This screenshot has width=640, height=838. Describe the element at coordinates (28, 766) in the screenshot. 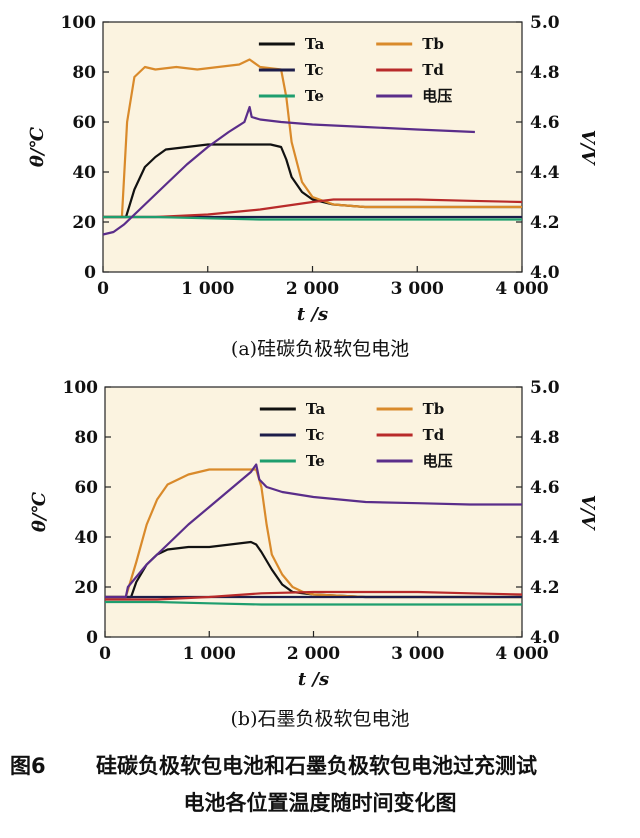

I see `figure-number: 图6` at that location.